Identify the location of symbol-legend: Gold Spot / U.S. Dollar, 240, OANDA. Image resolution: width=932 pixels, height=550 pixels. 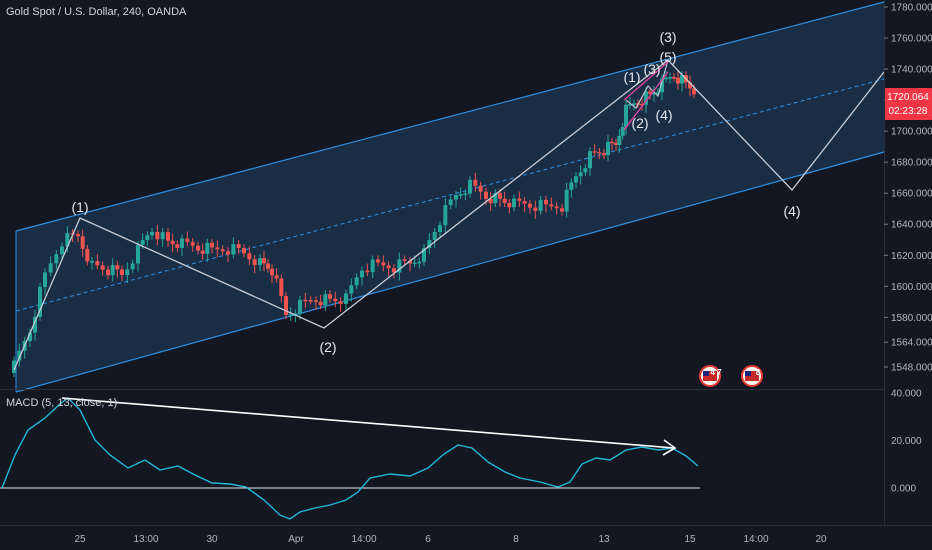
(96, 12).